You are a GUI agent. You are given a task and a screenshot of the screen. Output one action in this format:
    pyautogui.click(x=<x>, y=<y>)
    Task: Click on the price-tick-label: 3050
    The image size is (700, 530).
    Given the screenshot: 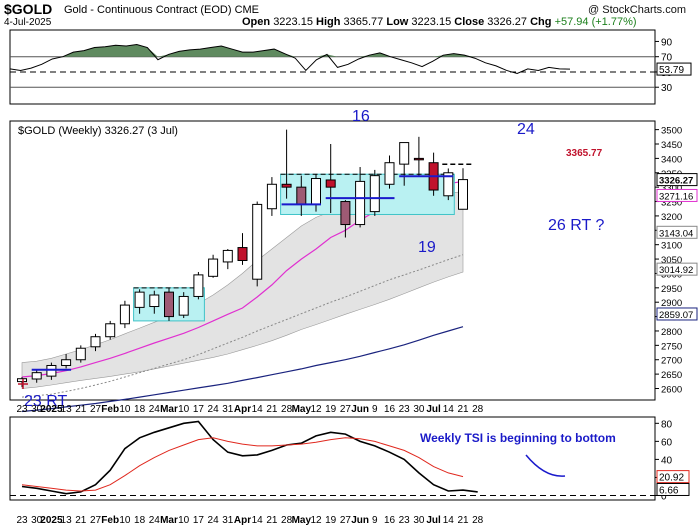 What is the action you would take?
    pyautogui.click(x=671, y=260)
    